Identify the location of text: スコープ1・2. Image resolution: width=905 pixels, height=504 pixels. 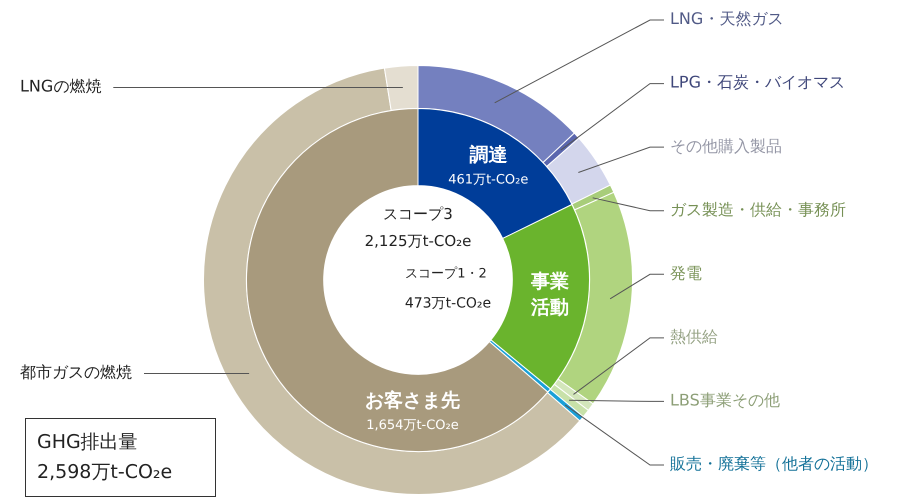
(446, 274).